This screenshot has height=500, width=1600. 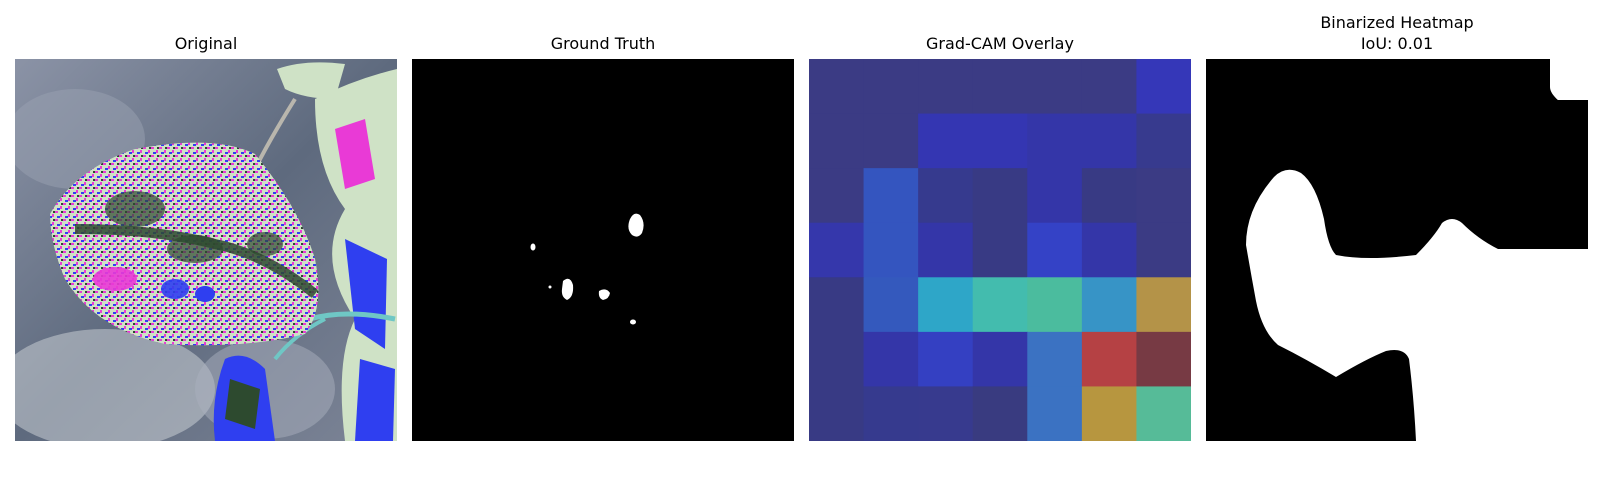 What do you see at coordinates (1000, 43) in the screenshot?
I see `gradcam-title: Grad-CAM Overlay` at bounding box center [1000, 43].